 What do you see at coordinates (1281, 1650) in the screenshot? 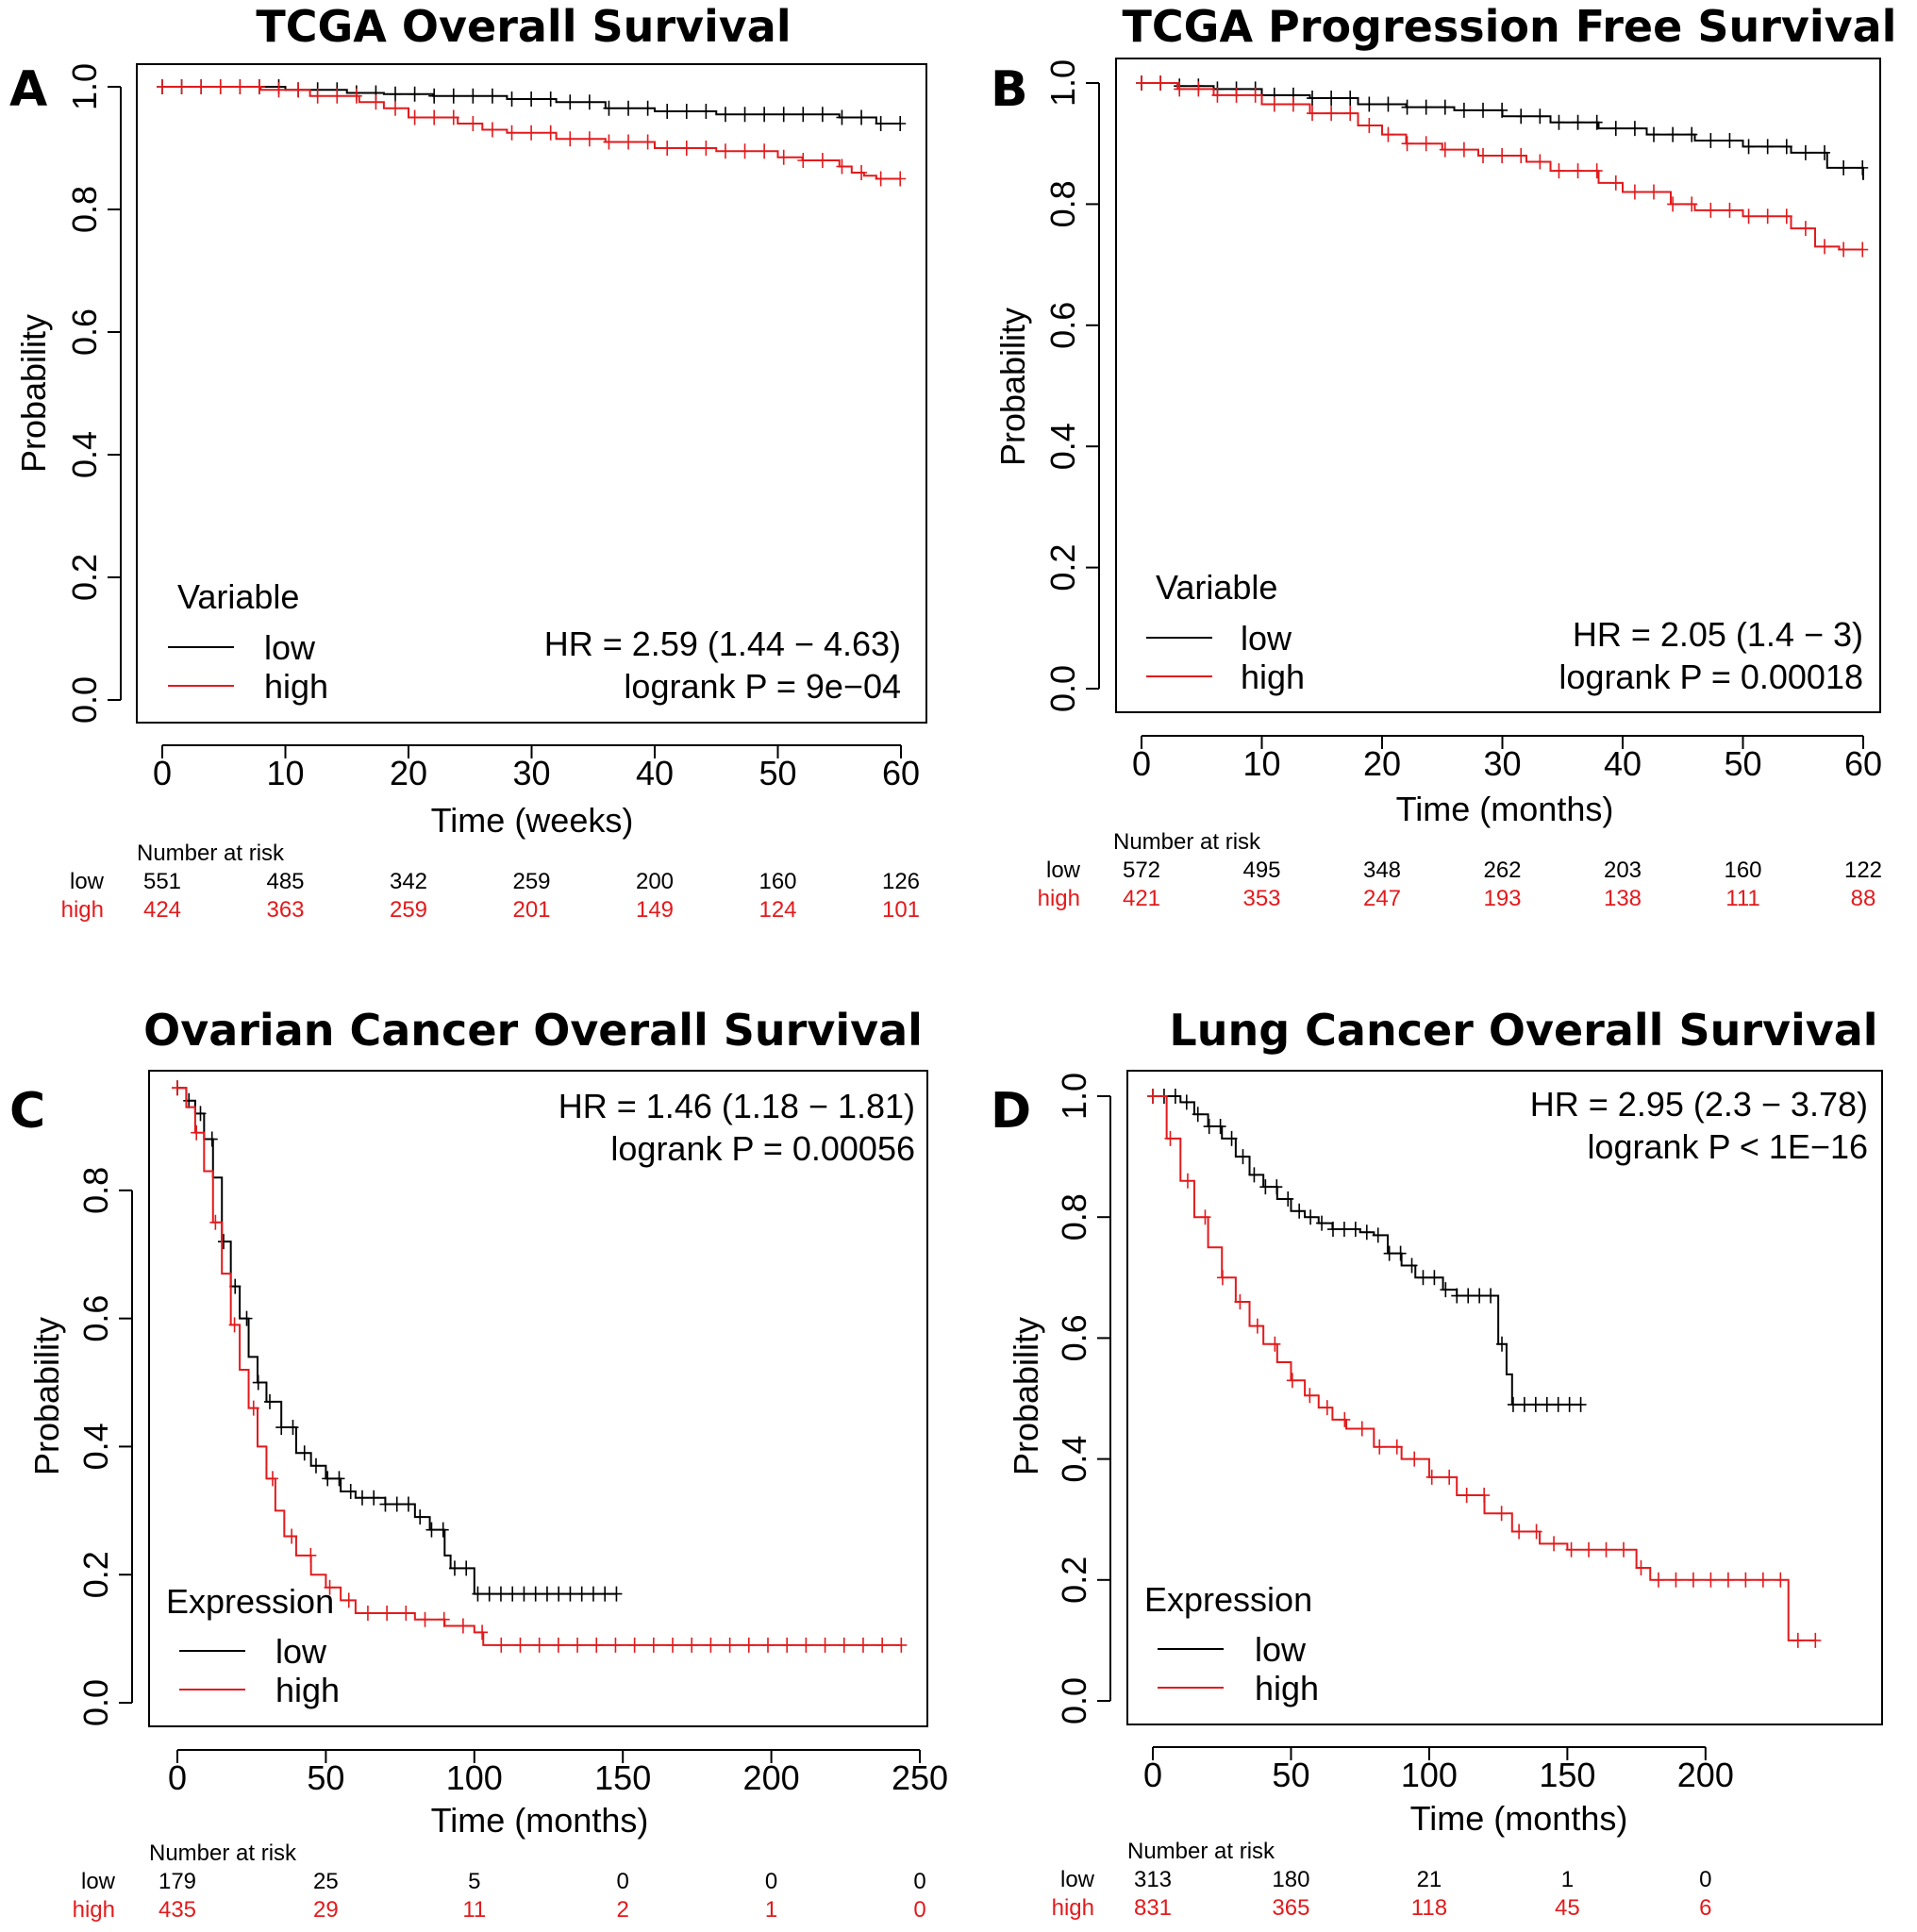
I see `panel-d-legend-low: low` at bounding box center [1281, 1650].